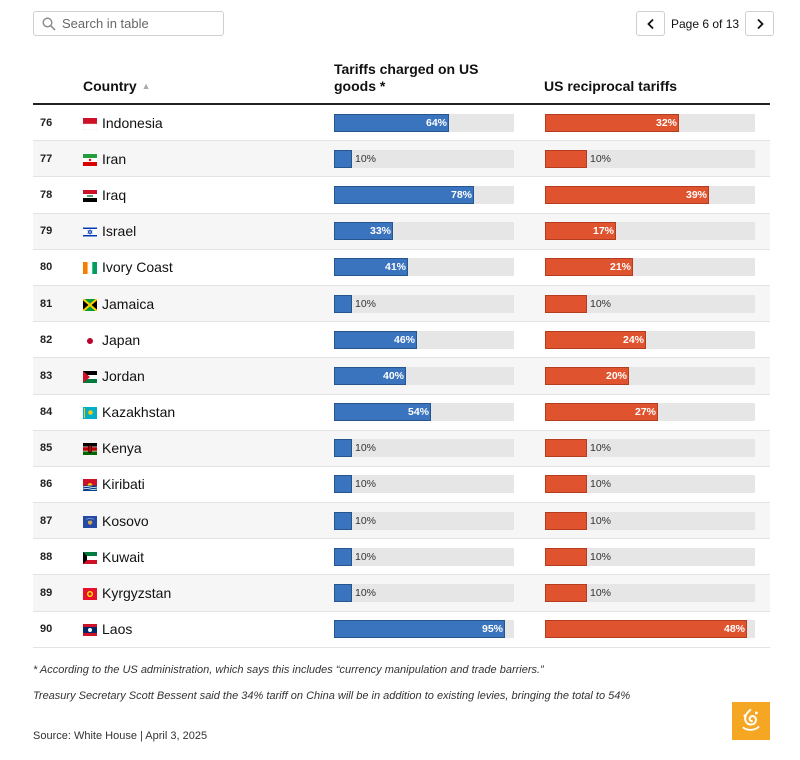 This screenshot has width=800, height=760. What do you see at coordinates (611, 86) in the screenshot?
I see `column-header-reciprocal-tariffs: US reciprocal tariffs` at bounding box center [611, 86].